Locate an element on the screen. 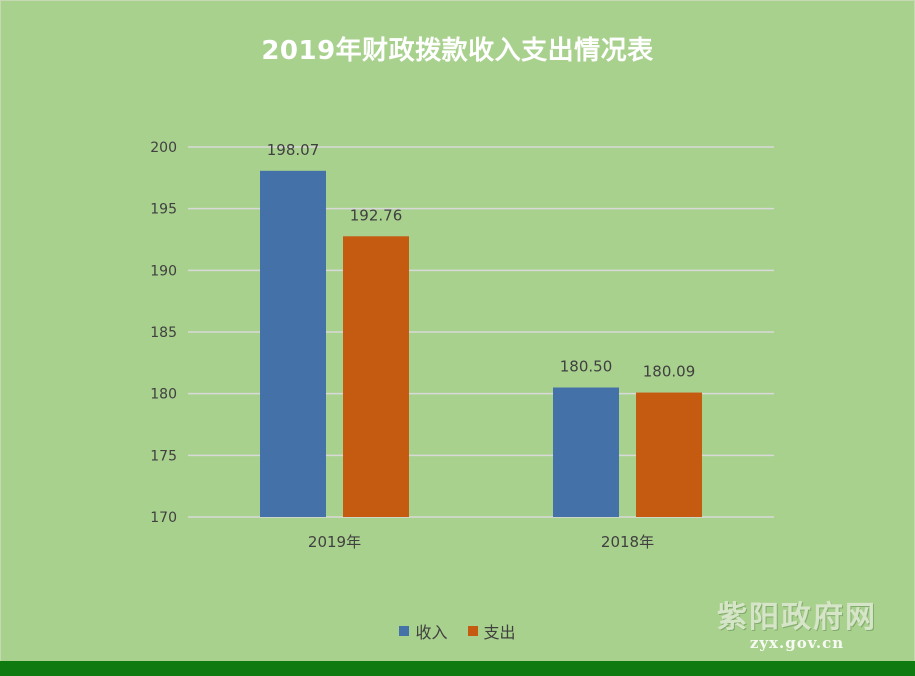 The width and height of the screenshot is (915, 676). legend-item-expense: 支出 is located at coordinates (491, 631).